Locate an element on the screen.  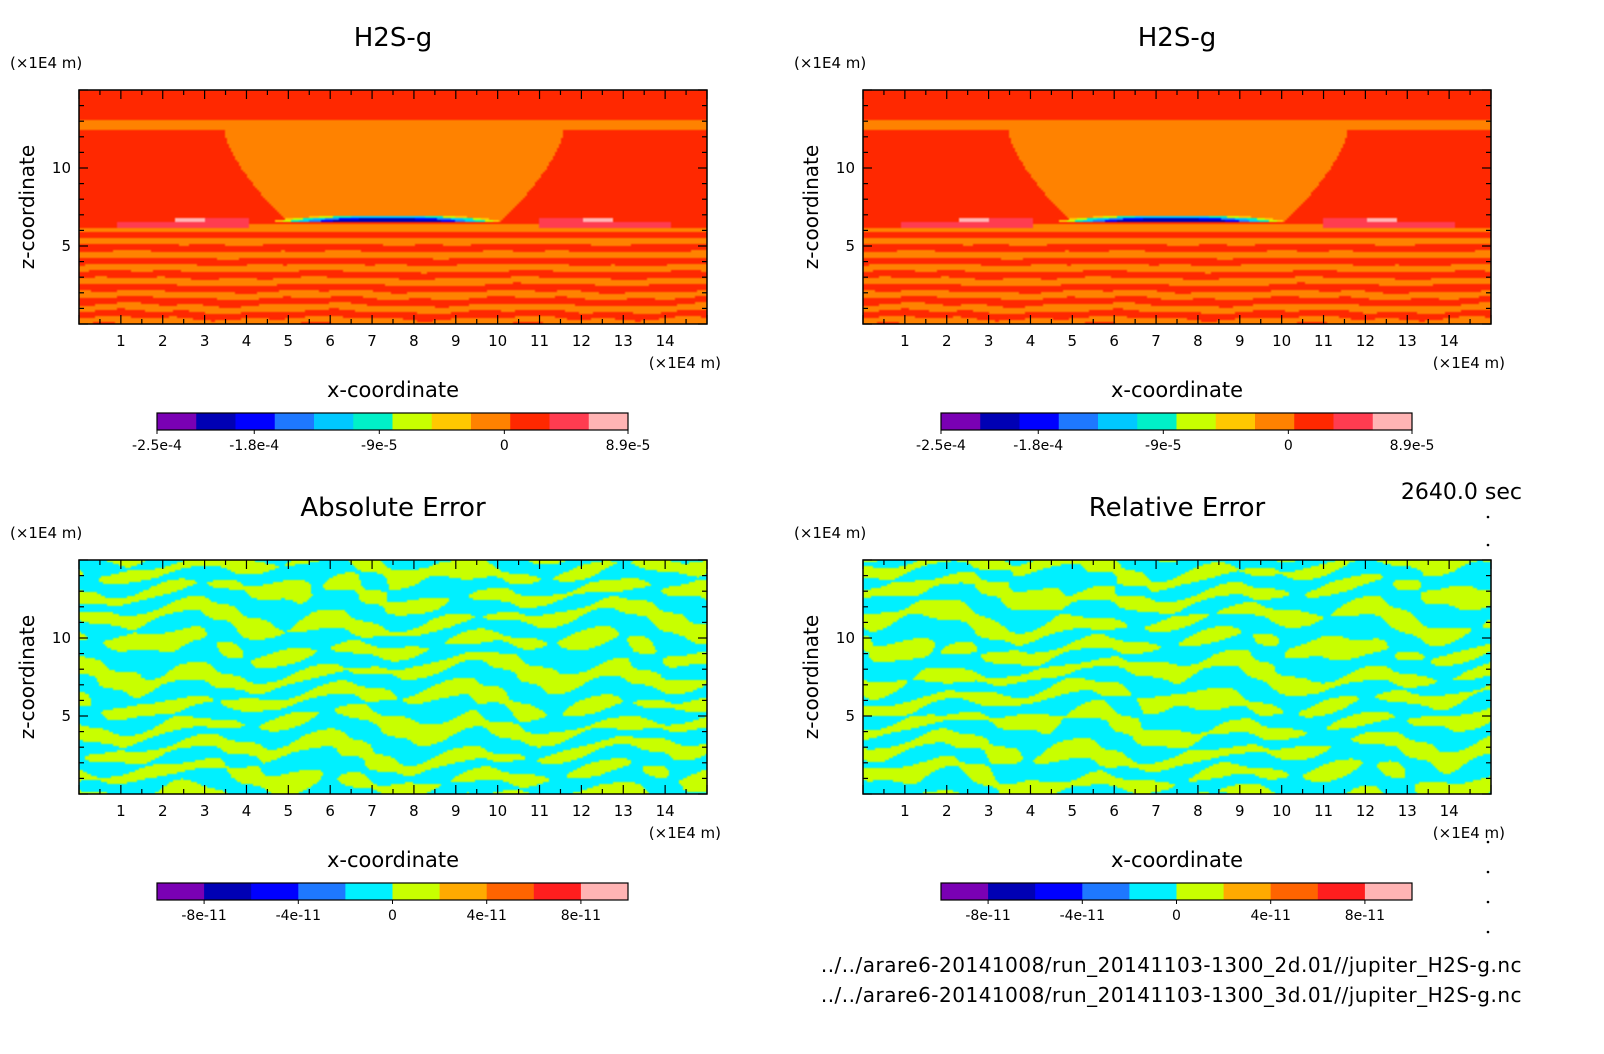
colorbar-frame is located at coordinates (392, 421).